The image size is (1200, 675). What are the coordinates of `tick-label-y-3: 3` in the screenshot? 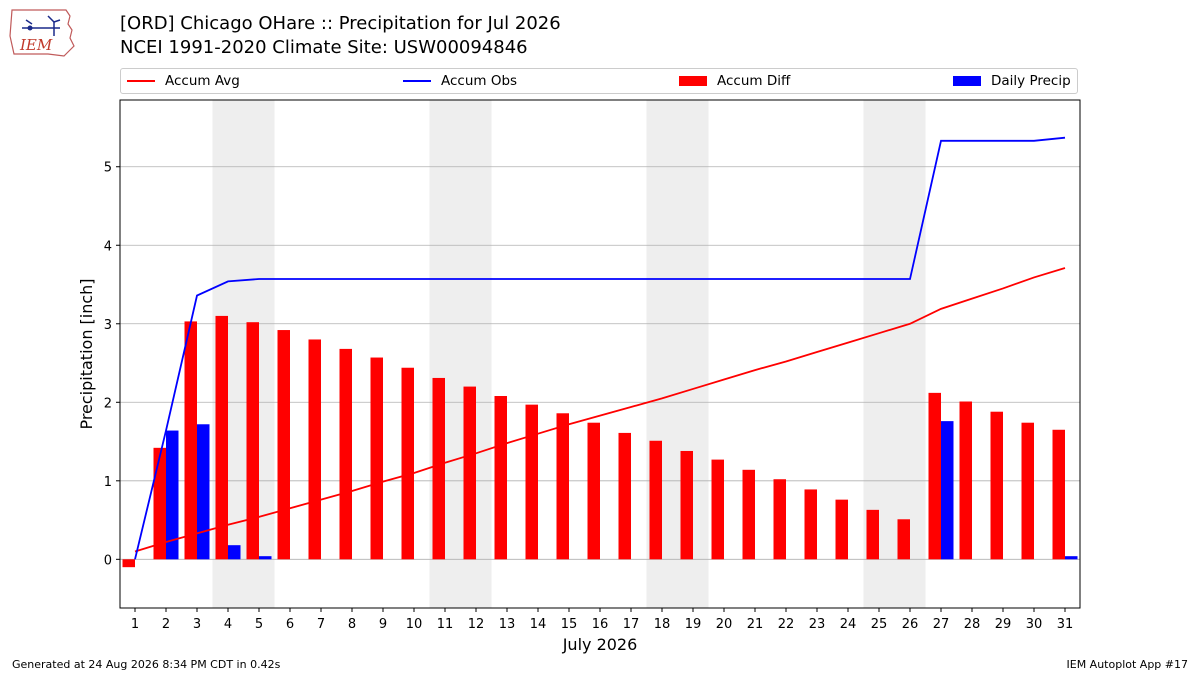 It's located at (108, 325).